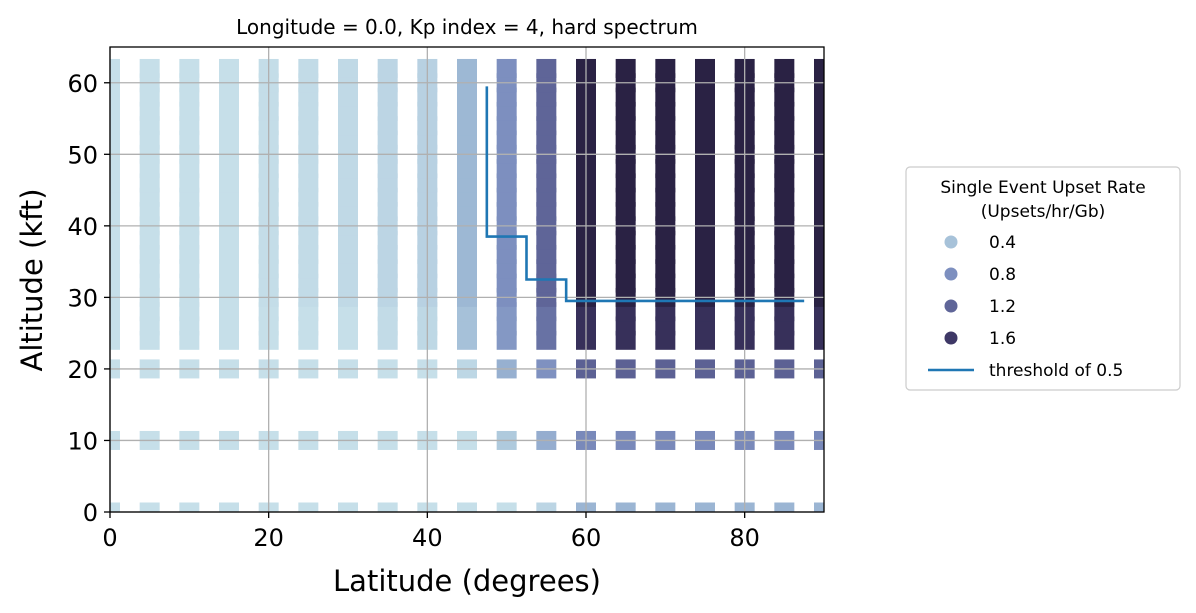  What do you see at coordinates (427, 538) in the screenshot?
I see `x-tick-label: 40` at bounding box center [427, 538].